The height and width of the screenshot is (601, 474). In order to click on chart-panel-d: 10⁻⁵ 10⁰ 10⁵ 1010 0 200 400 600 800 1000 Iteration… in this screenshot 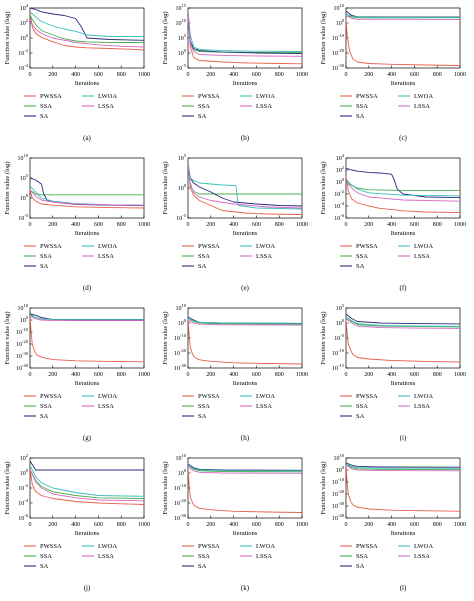, I will do `click(77, 222)`.